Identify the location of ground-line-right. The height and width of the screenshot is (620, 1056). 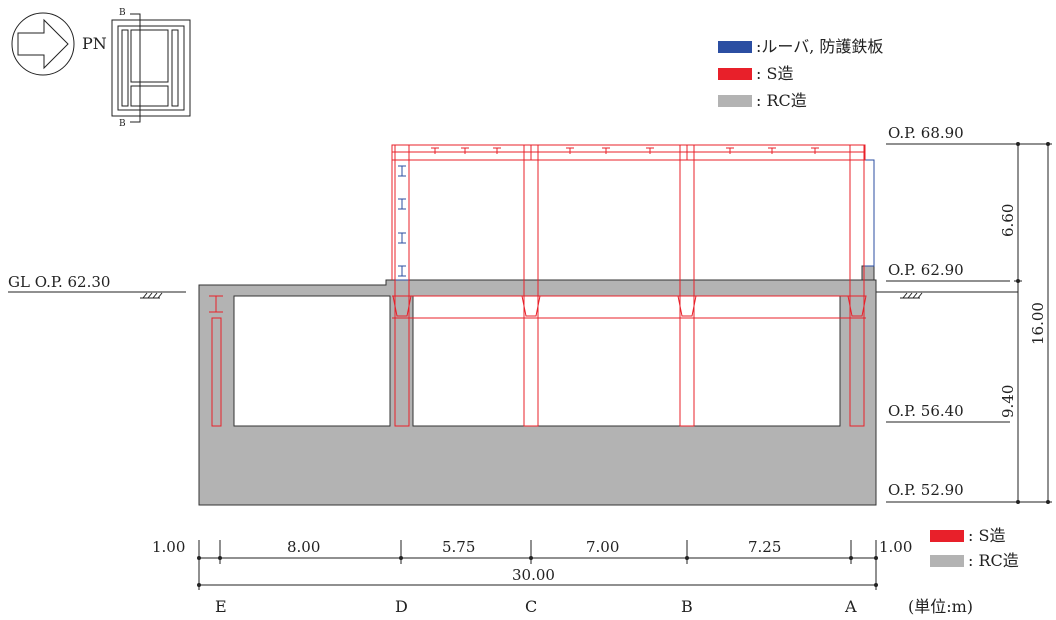
(947, 295).